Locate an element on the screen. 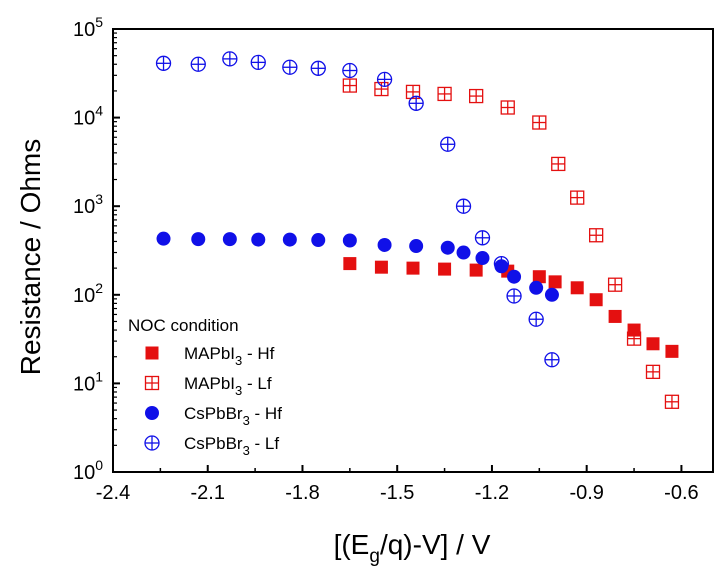  x-tick-label: -2.4 is located at coordinates (113, 493).